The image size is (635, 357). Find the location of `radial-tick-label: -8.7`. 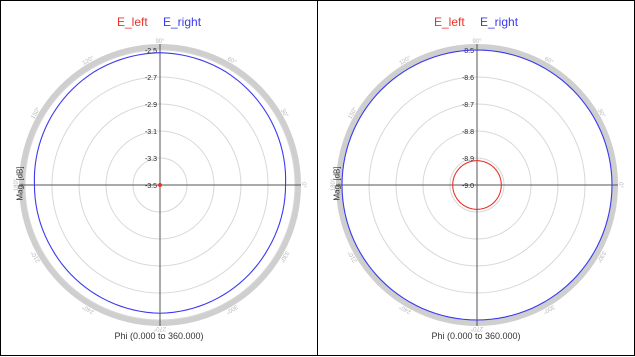

radial-tick-label: -8.7 is located at coordinates (468, 105).